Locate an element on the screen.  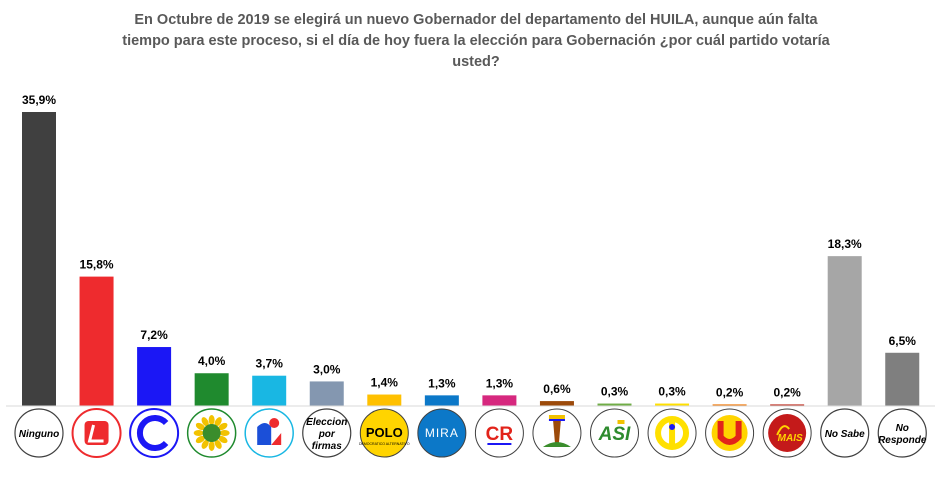
text-circle-14: No Sabe is located at coordinates (845, 433).